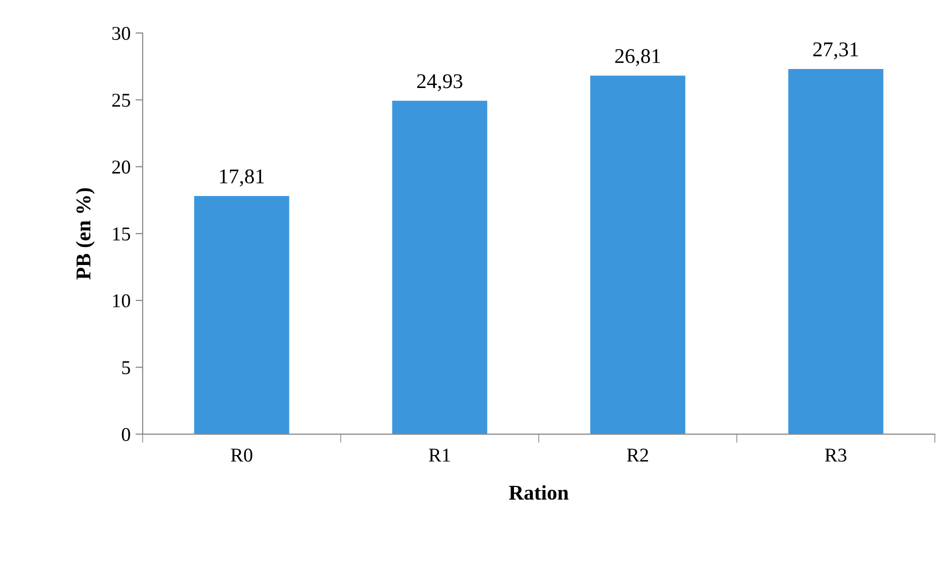  What do you see at coordinates (121, 234) in the screenshot?
I see `y-tick-label: 15` at bounding box center [121, 234].